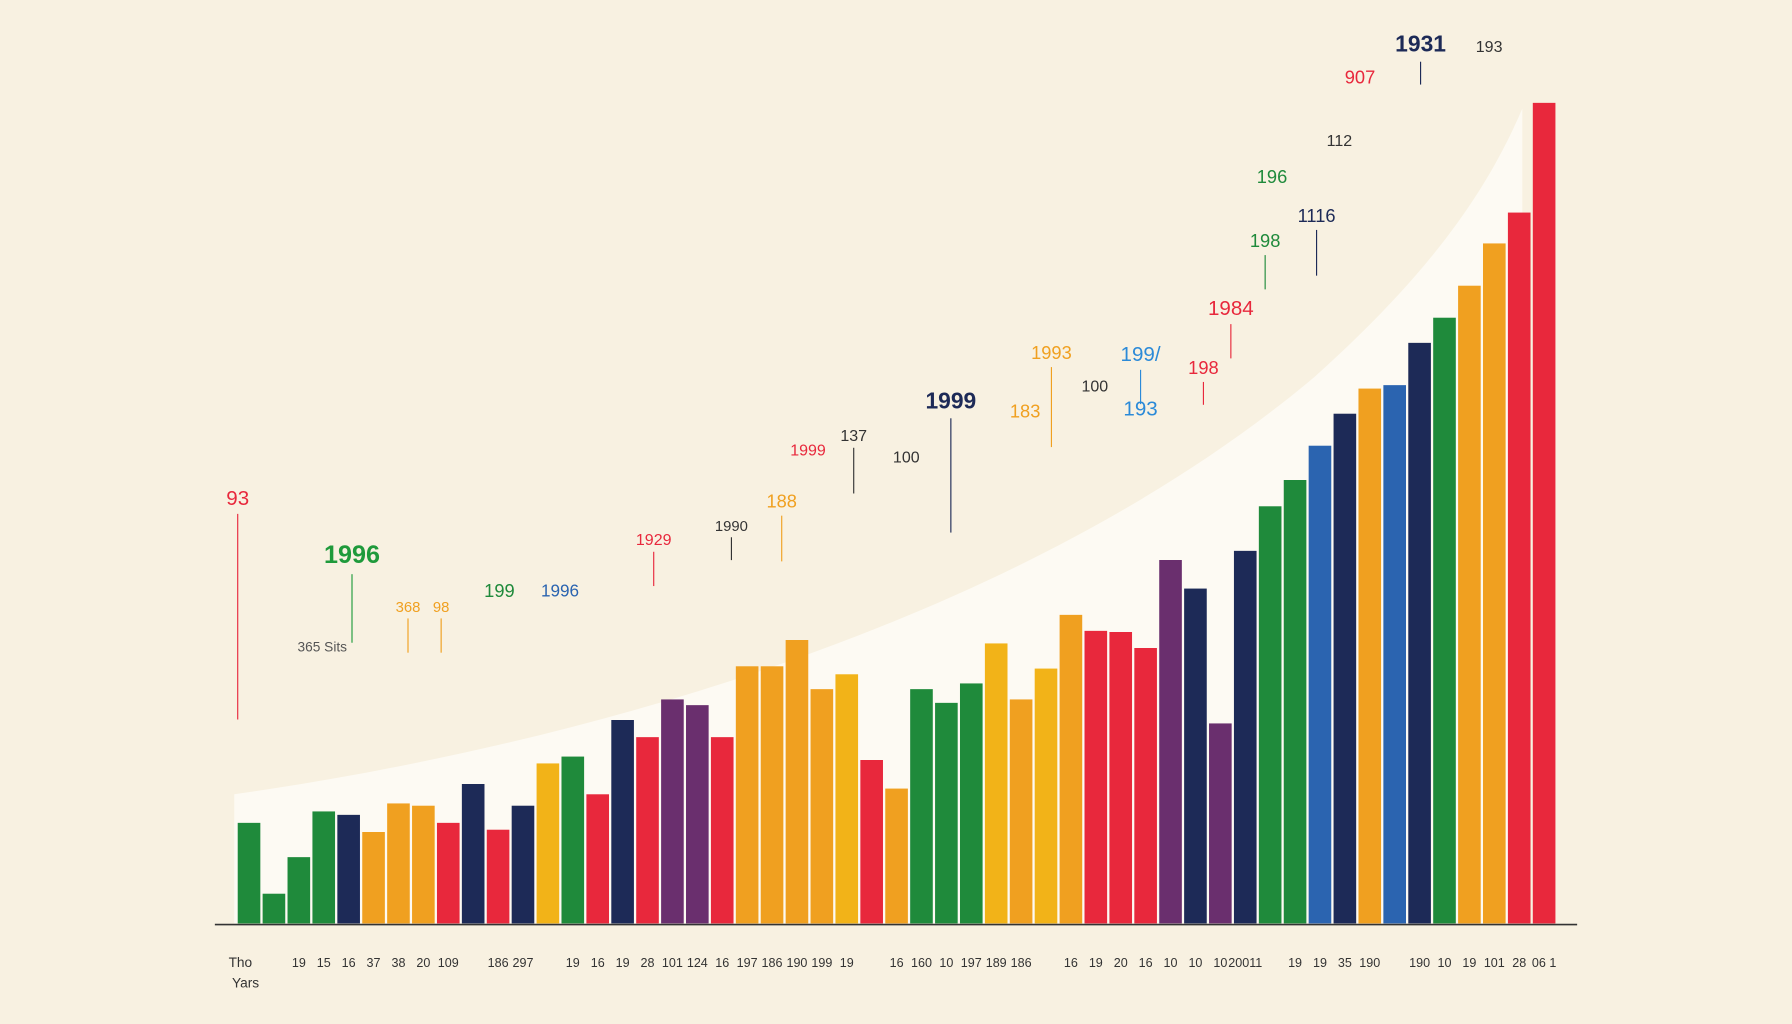  I want to click on annotation: 93, so click(237, 498).